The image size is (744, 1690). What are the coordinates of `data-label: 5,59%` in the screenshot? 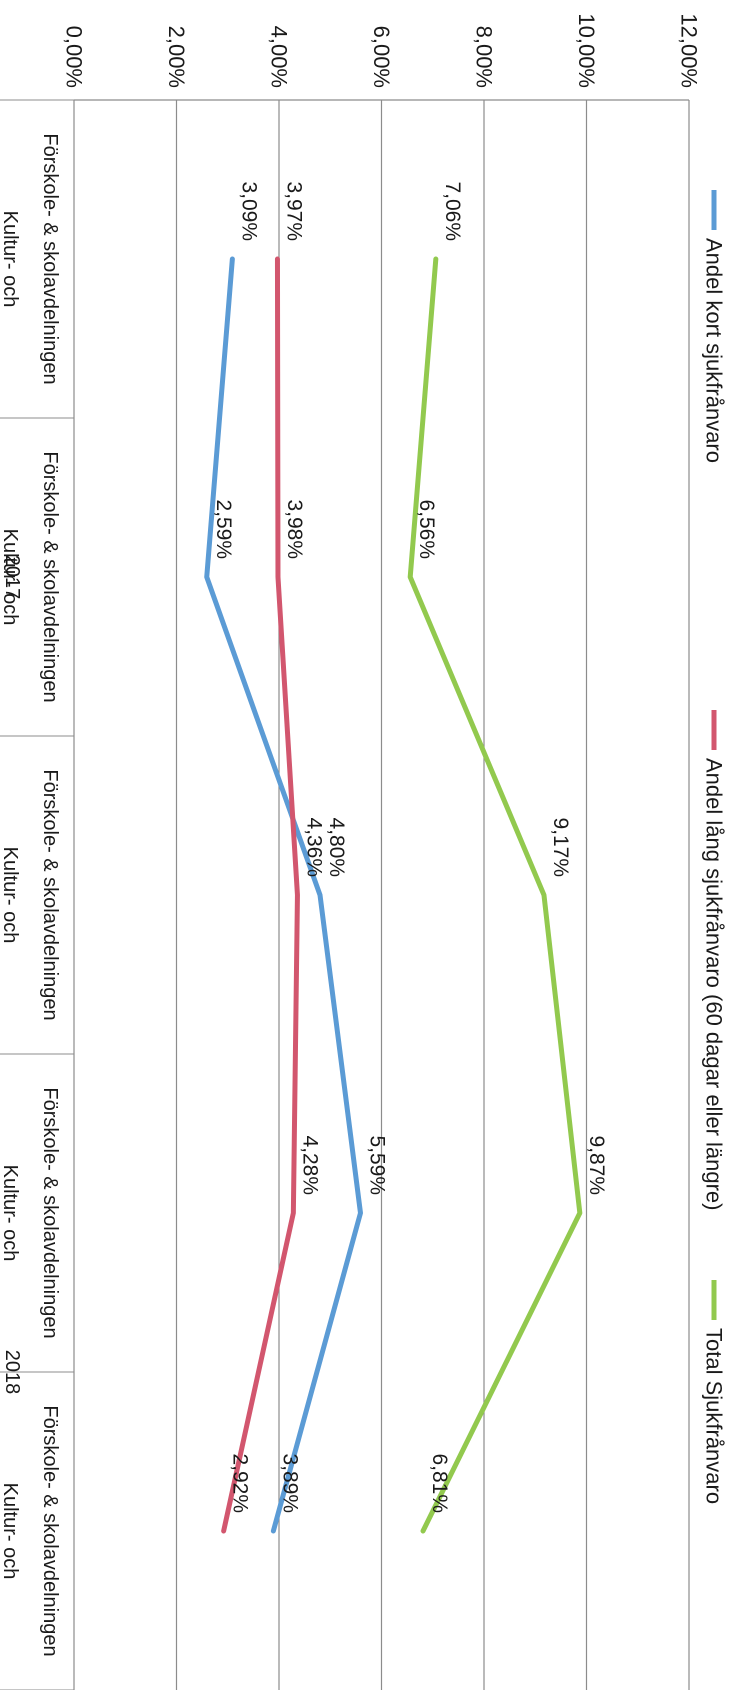 It's located at (376, 1165).